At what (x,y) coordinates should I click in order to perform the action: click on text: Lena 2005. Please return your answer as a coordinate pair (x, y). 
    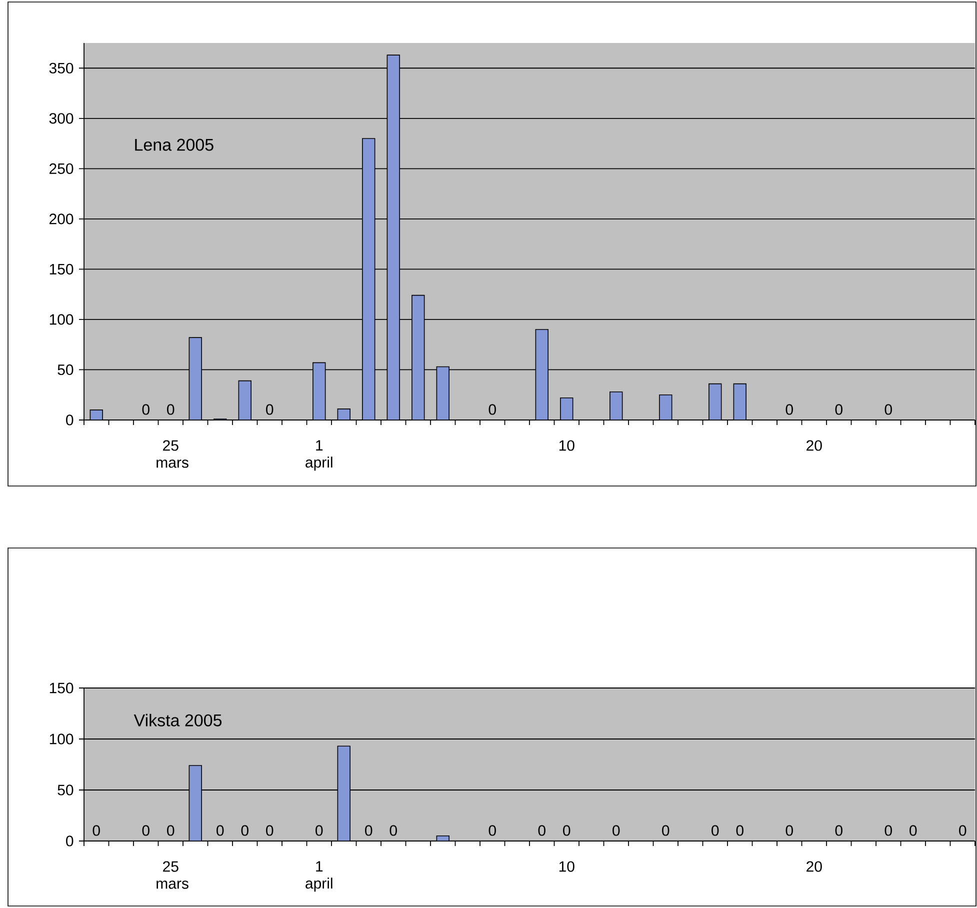
    Looking at the image, I should click on (174, 144).